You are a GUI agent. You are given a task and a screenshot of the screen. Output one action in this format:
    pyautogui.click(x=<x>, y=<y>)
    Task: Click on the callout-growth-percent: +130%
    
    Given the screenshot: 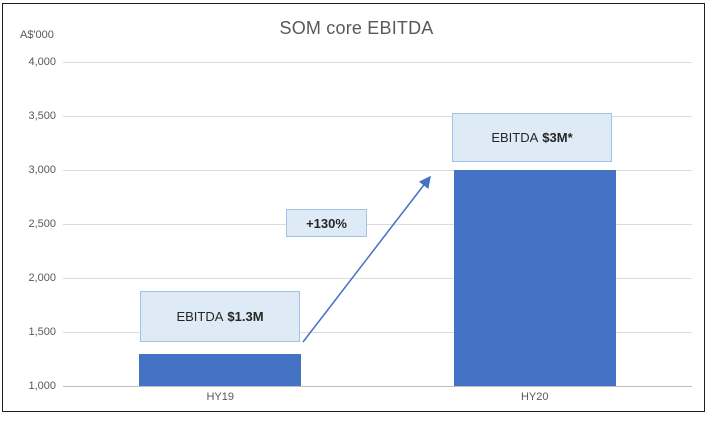 What is the action you would take?
    pyautogui.click(x=326, y=223)
    